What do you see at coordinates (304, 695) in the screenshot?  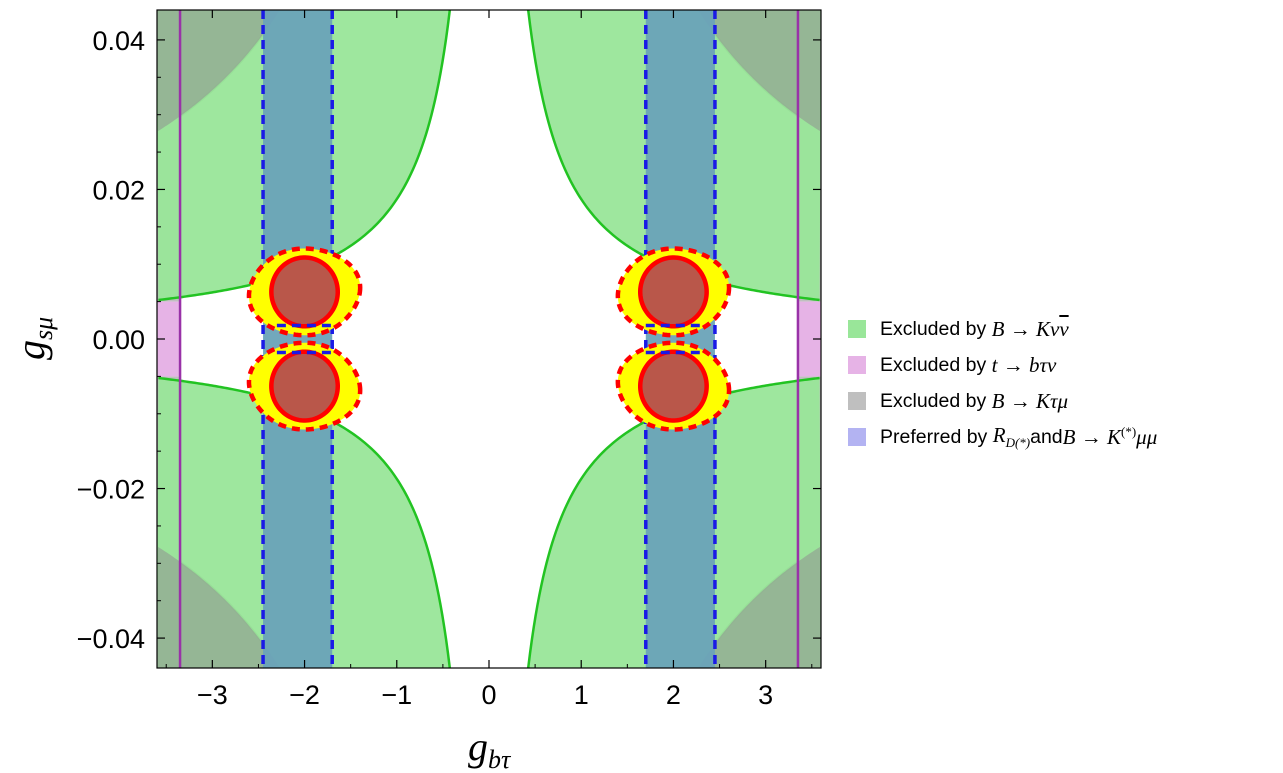 I see `x-tick-label: −2` at bounding box center [304, 695].